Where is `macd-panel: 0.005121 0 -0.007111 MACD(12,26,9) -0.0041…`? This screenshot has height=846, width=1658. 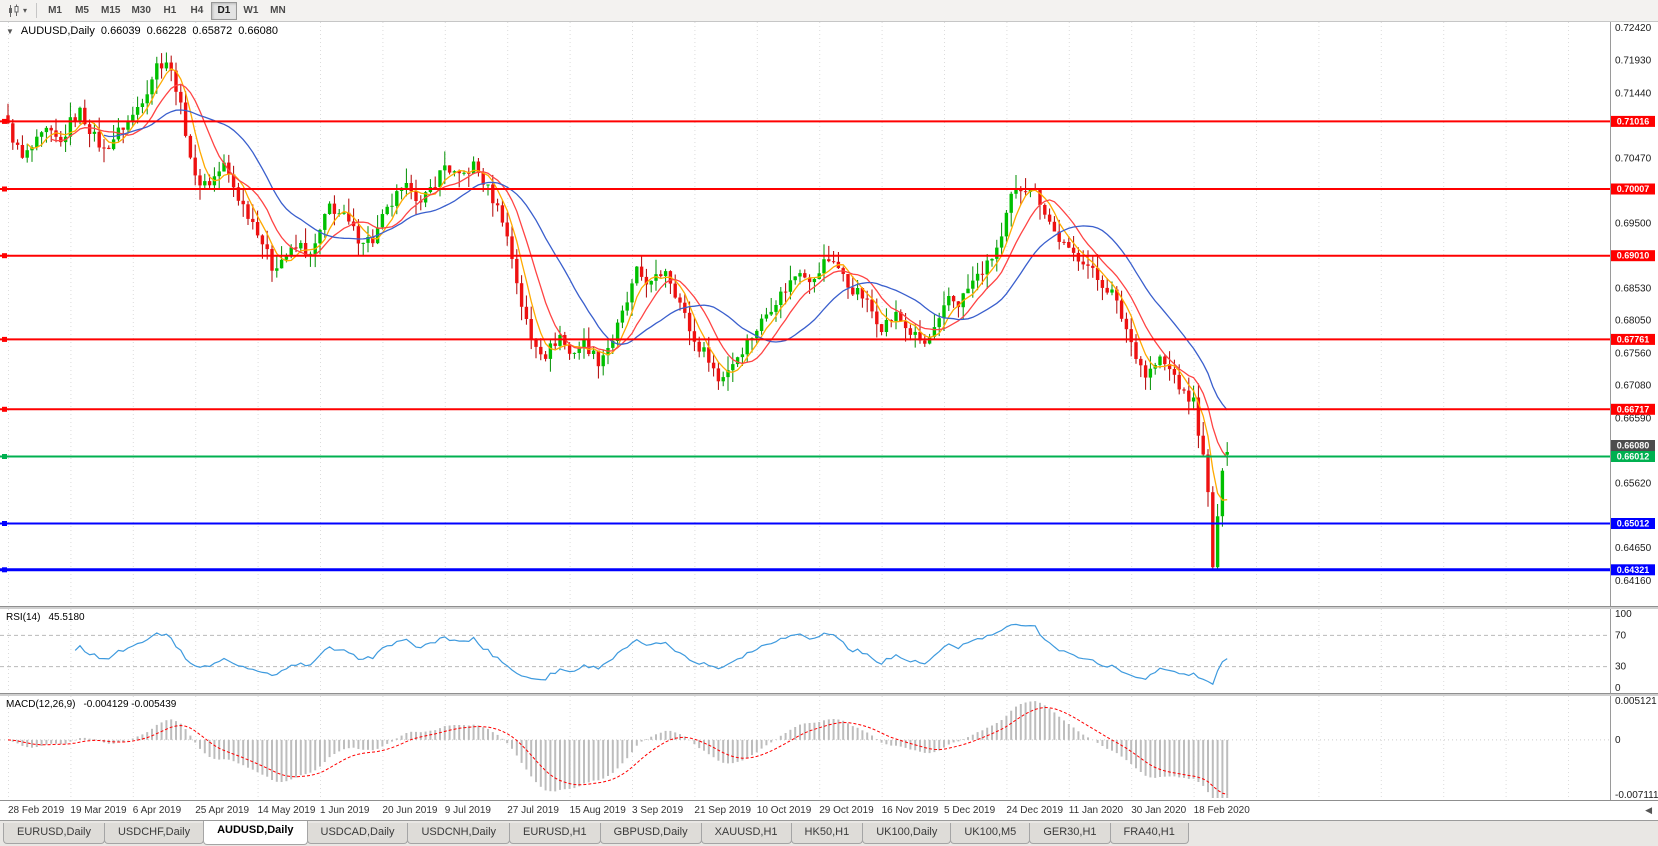
macd-panel: 0.005121 0 -0.007111 MACD(12,26,9) -0.0041… is located at coordinates (829, 748).